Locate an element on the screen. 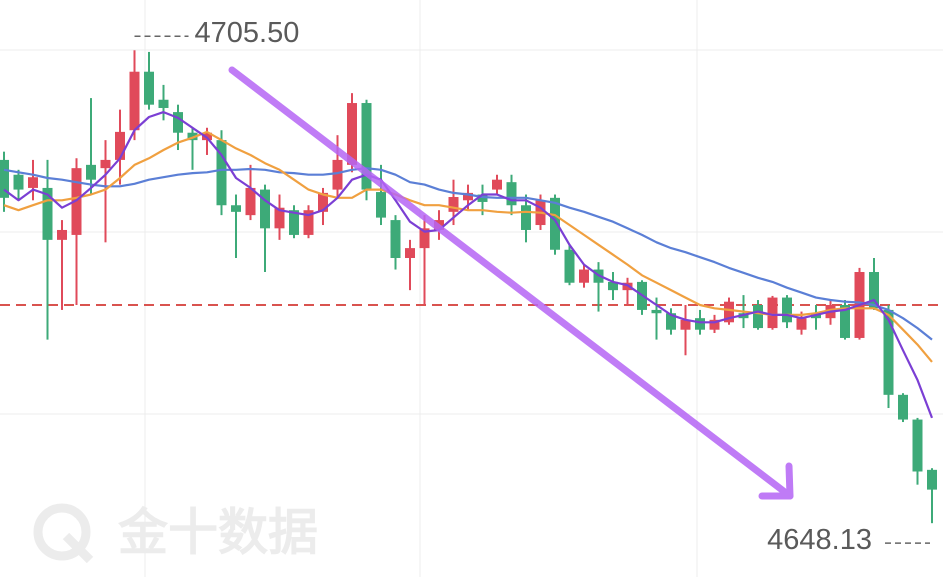  annotation-label: 4705.50 is located at coordinates (247, 33).